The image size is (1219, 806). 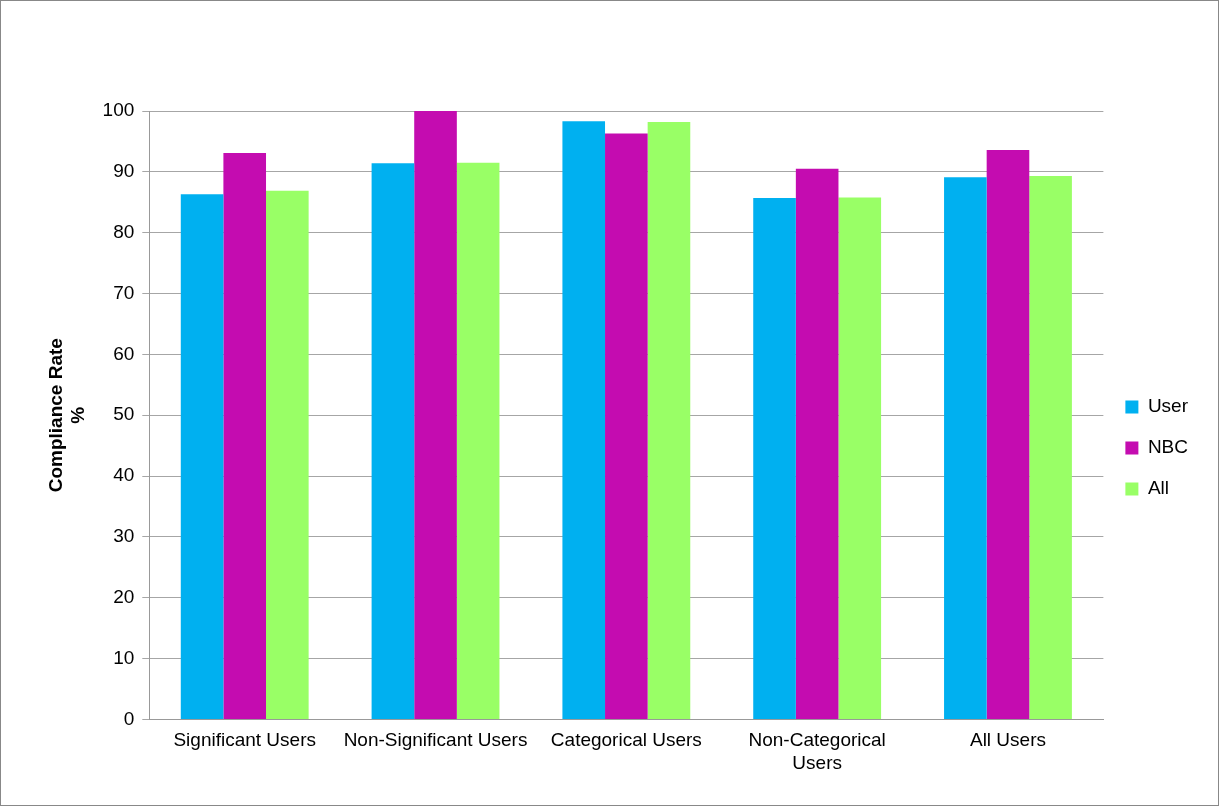 I want to click on legend-label: All, so click(x=1158, y=488).